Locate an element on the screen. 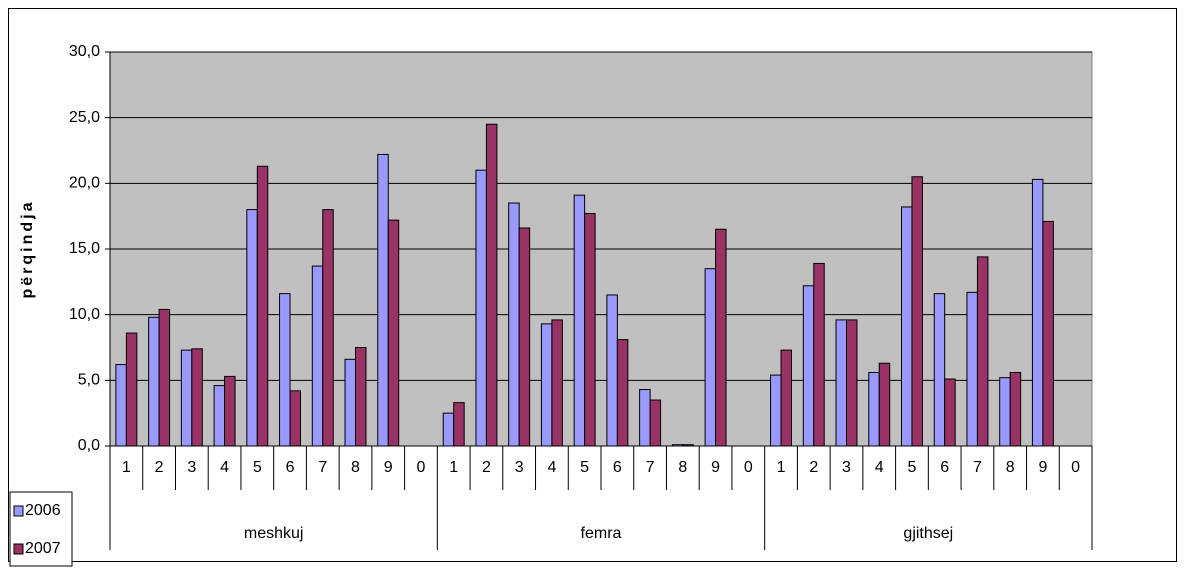 Image resolution: width=1185 pixels, height=570 pixels. legend-label: 2006 is located at coordinates (43, 510).